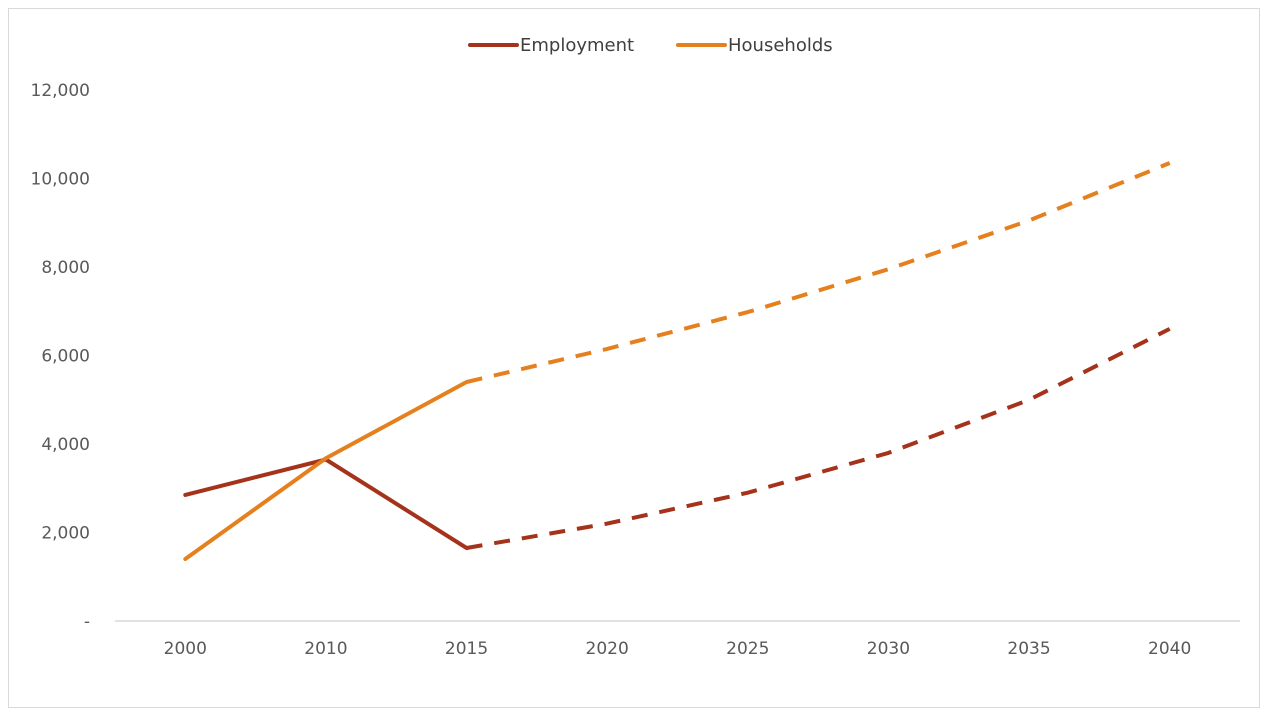  I want to click on y-tick-label: 10,000, so click(60, 180).